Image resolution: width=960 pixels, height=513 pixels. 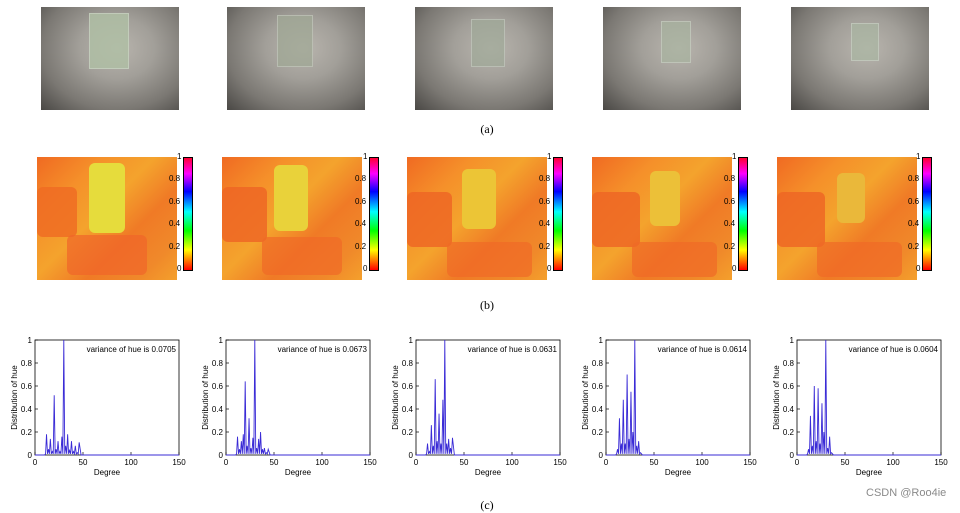 What do you see at coordinates (323, 349) in the screenshot?
I see `variance-annotation: variance of hue is 0.0673` at bounding box center [323, 349].